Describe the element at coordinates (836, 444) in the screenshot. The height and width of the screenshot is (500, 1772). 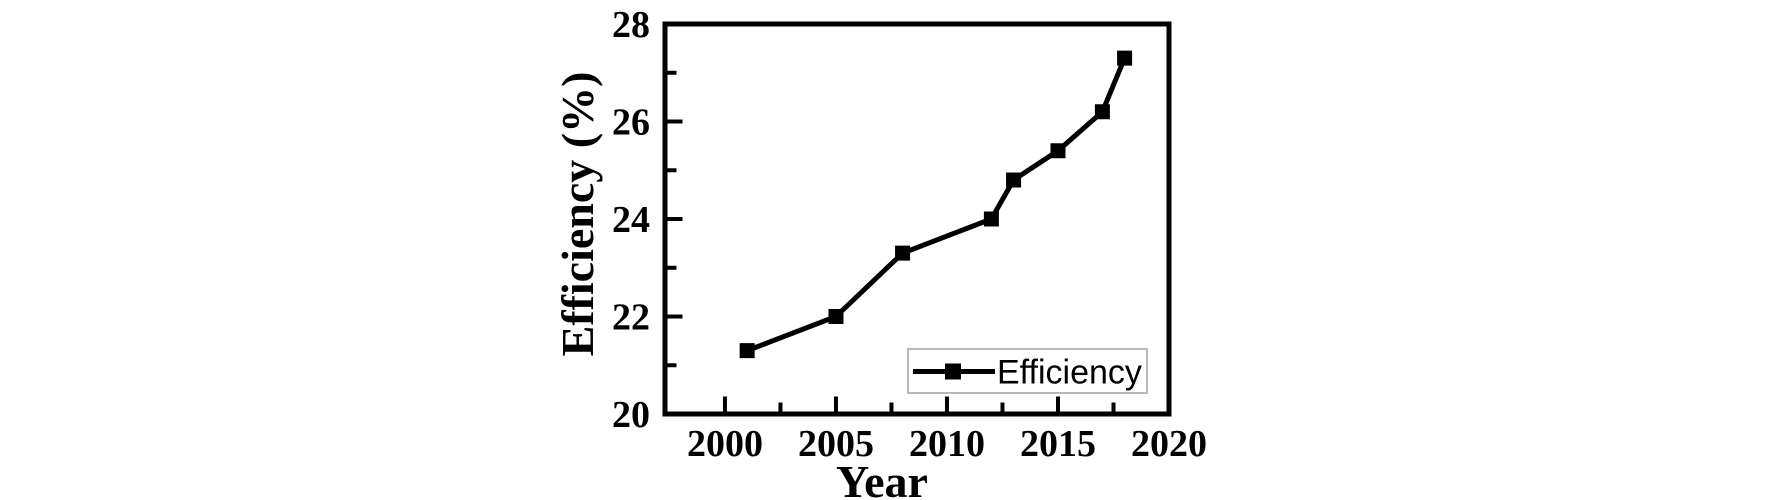
I see `x-tick-label: 2005` at that location.